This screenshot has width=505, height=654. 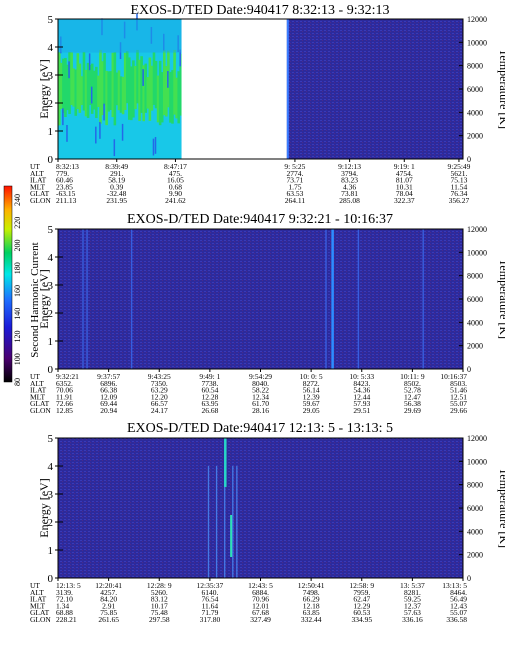 What do you see at coordinates (459, 180) in the screenshot?
I see `orbit-value: 75.13` at bounding box center [459, 180].